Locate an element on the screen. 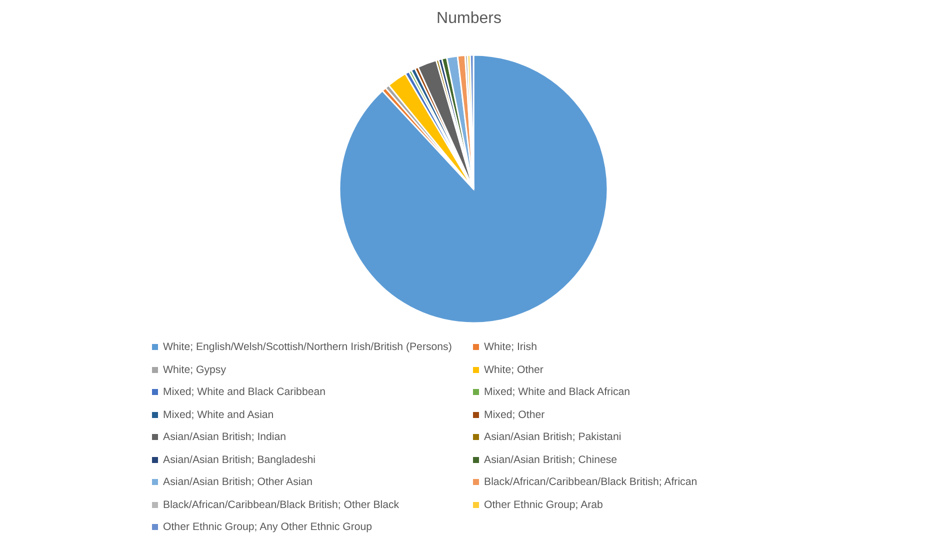 The width and height of the screenshot is (938, 544). chart-title: Numbers is located at coordinates (469, 19).